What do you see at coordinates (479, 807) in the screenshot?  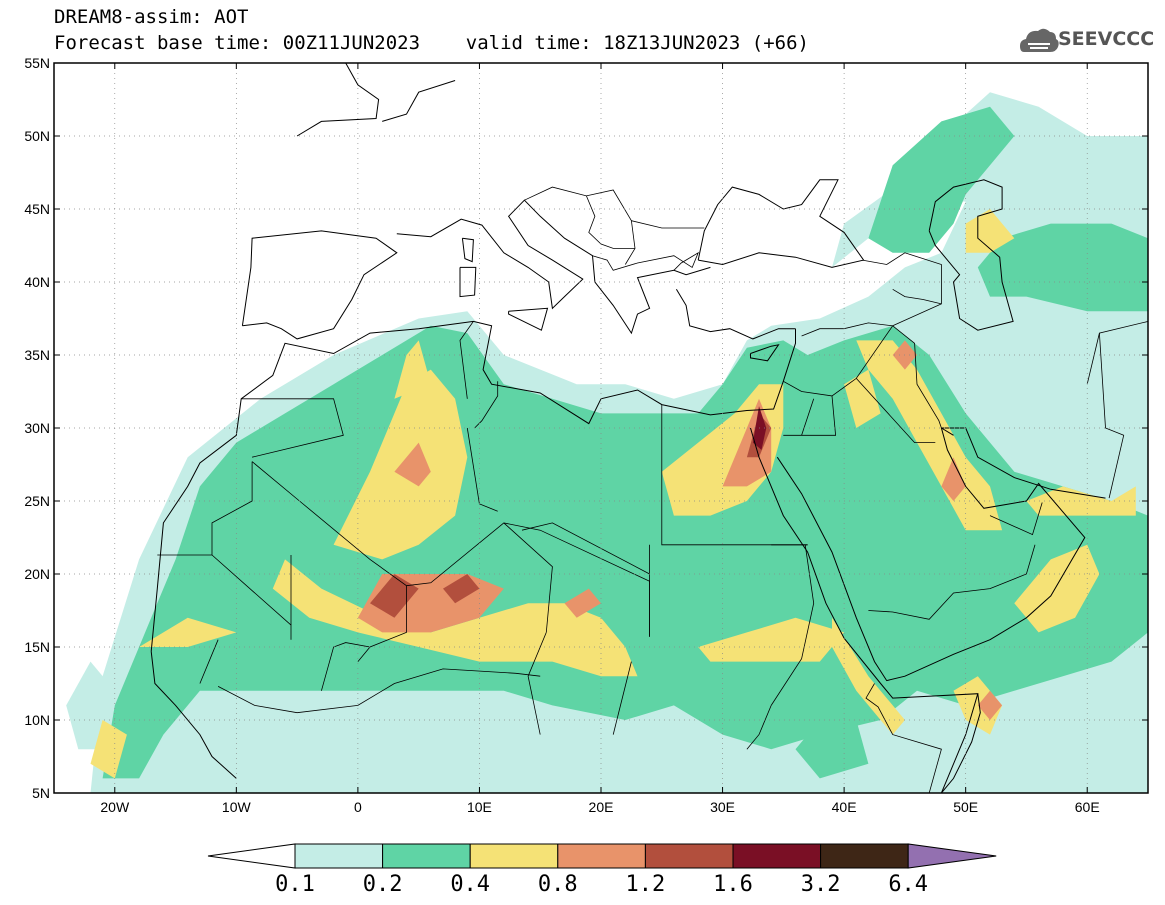 I see `lon-tick-label: 10E` at bounding box center [479, 807].